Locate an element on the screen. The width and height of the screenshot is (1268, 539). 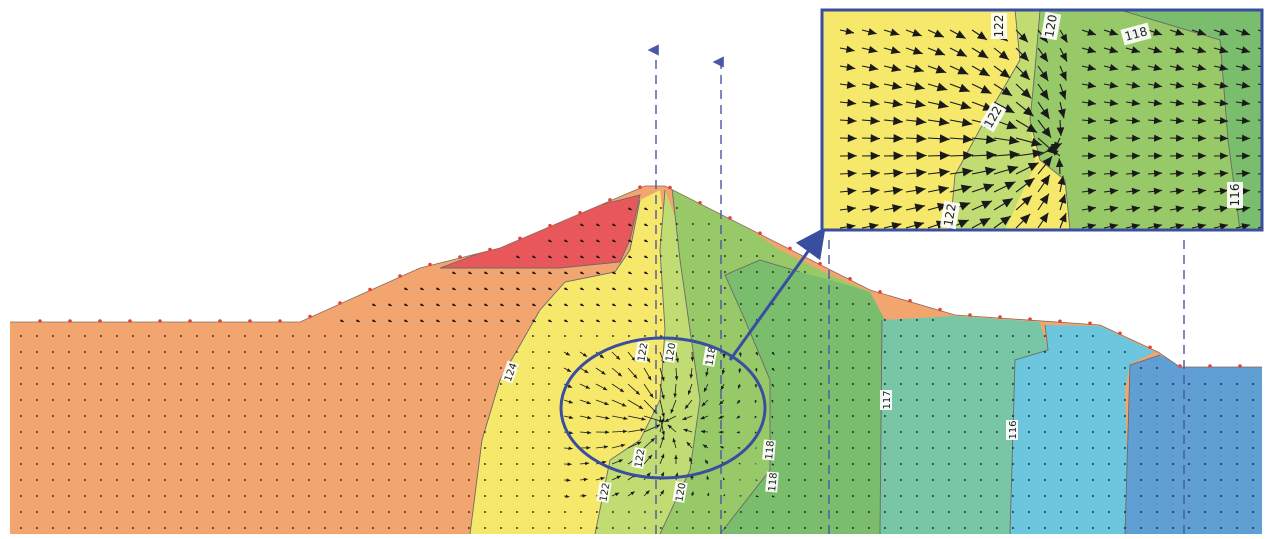
inset-contour-label: 122 is located at coordinates (999, 26).